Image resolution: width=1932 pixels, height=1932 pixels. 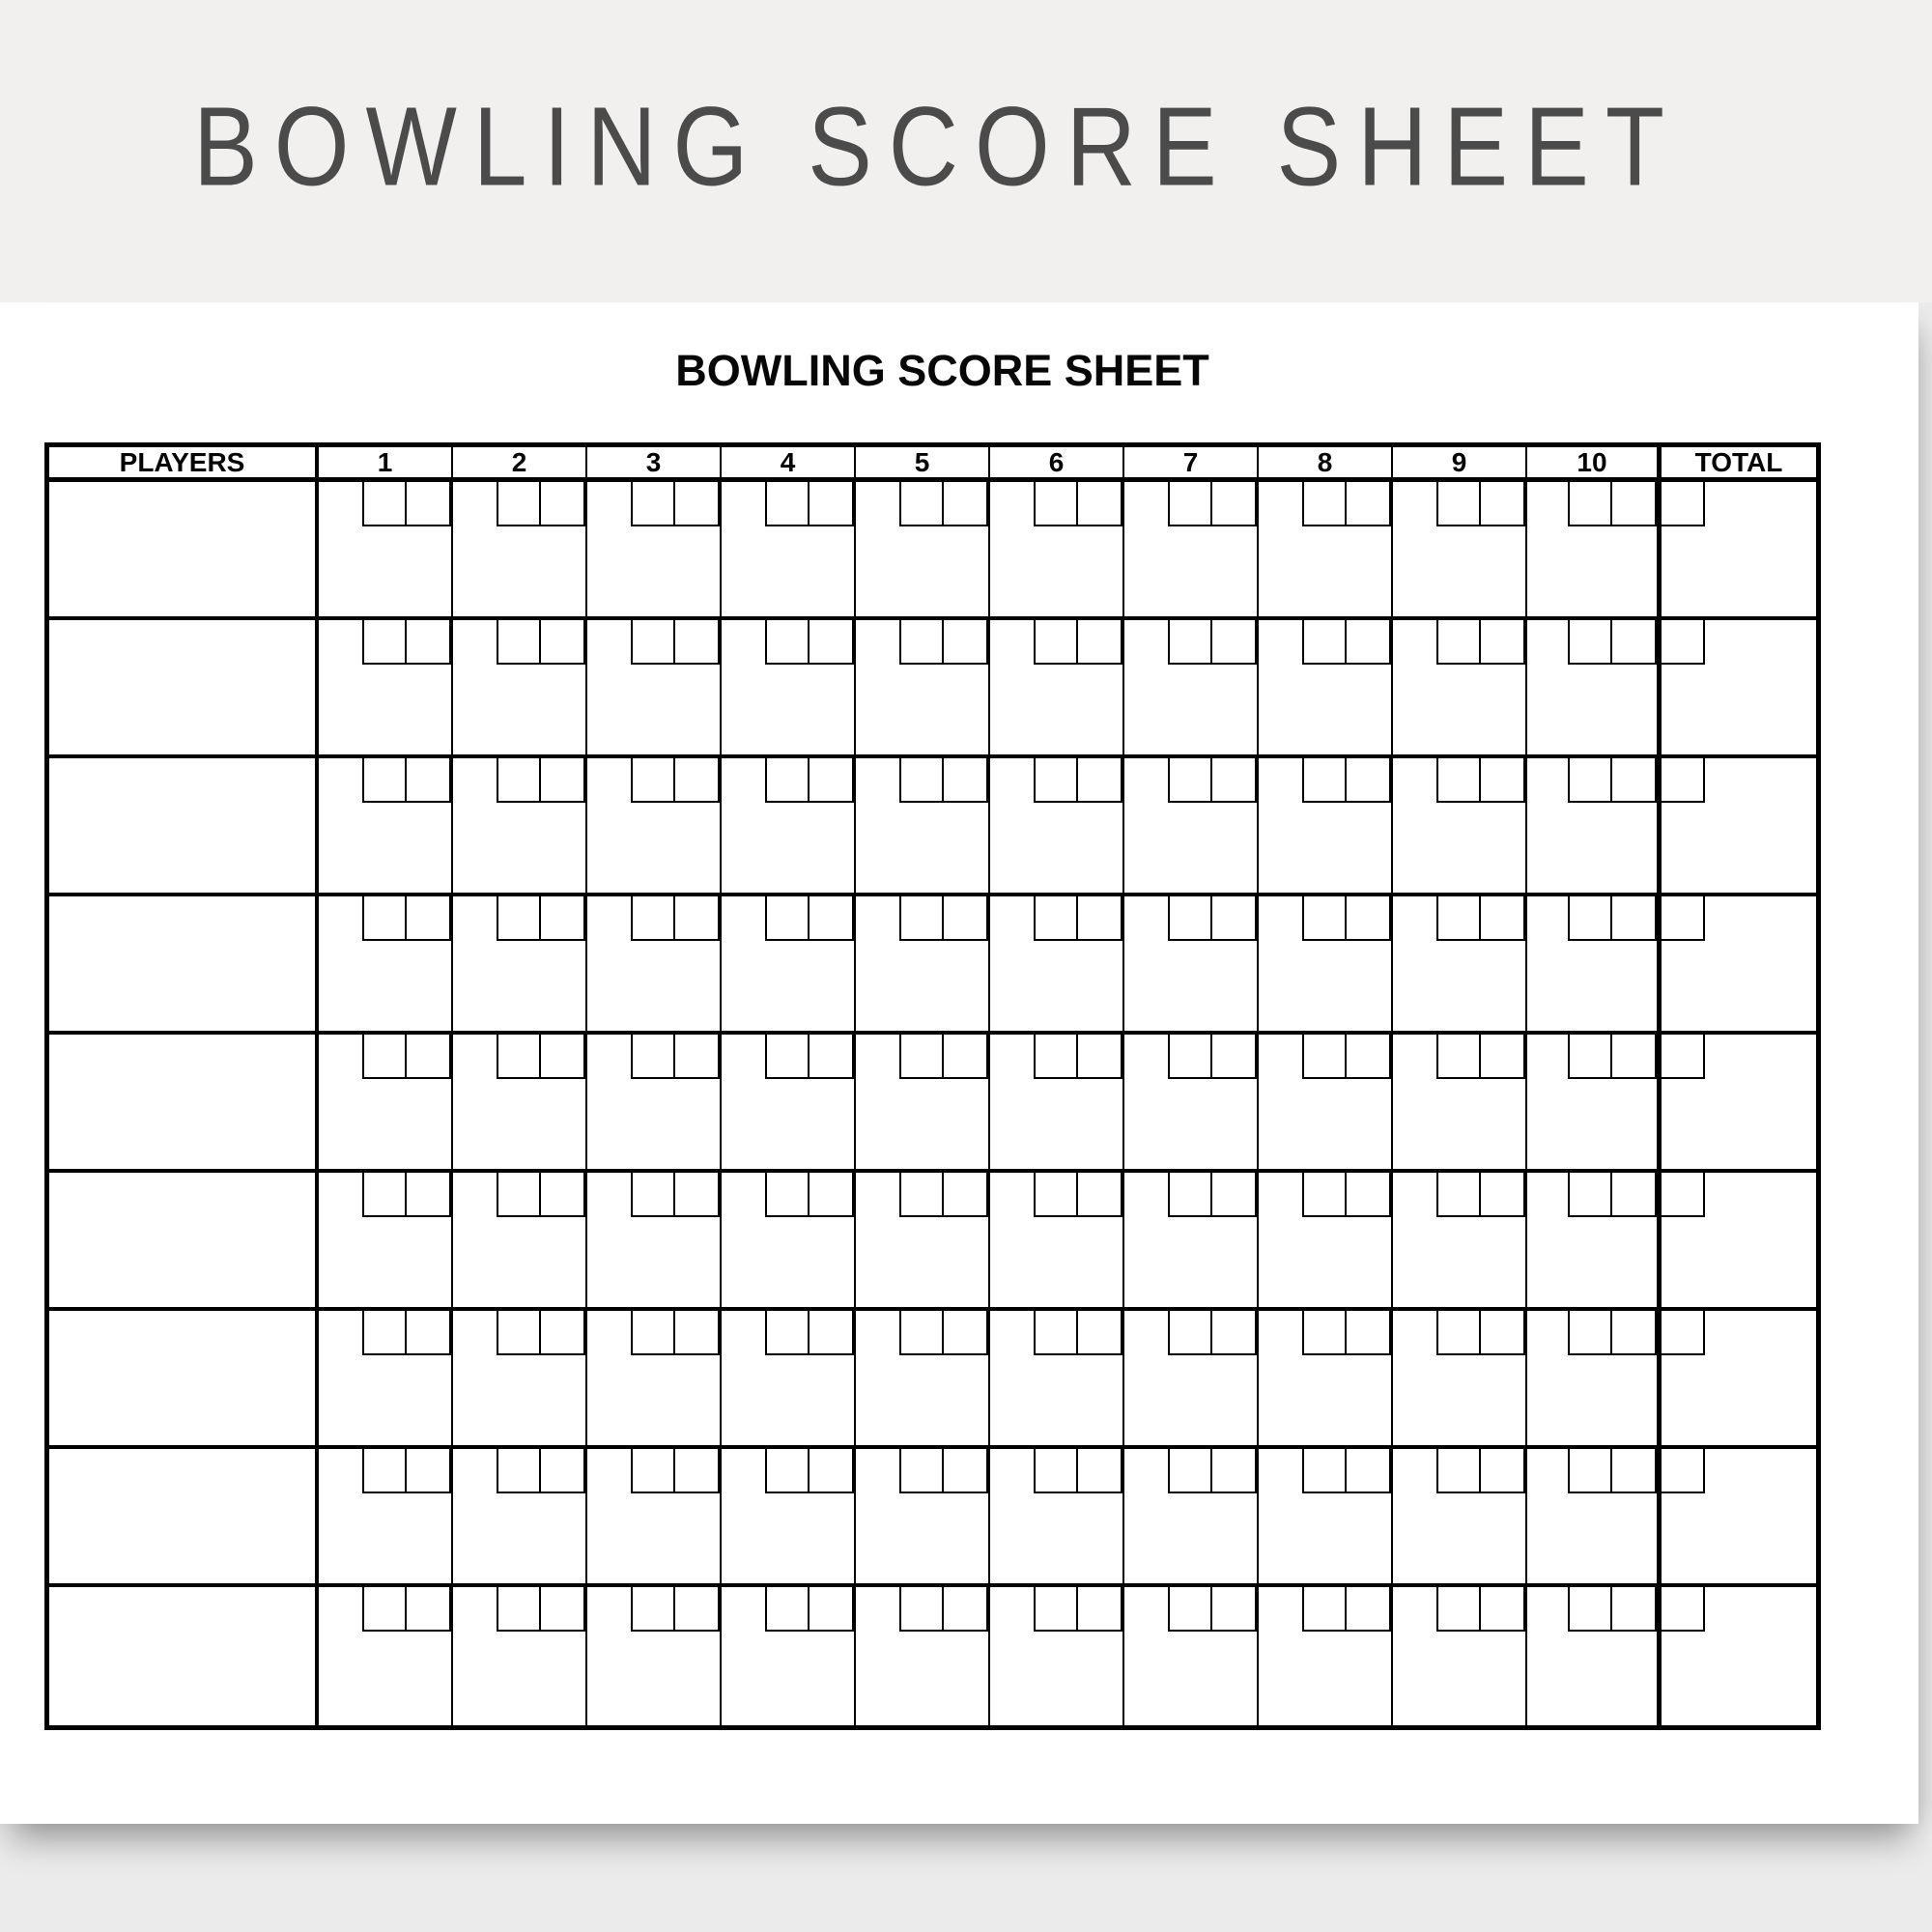 What do you see at coordinates (386, 464) in the screenshot?
I see `frame-header-cell: 1` at bounding box center [386, 464].